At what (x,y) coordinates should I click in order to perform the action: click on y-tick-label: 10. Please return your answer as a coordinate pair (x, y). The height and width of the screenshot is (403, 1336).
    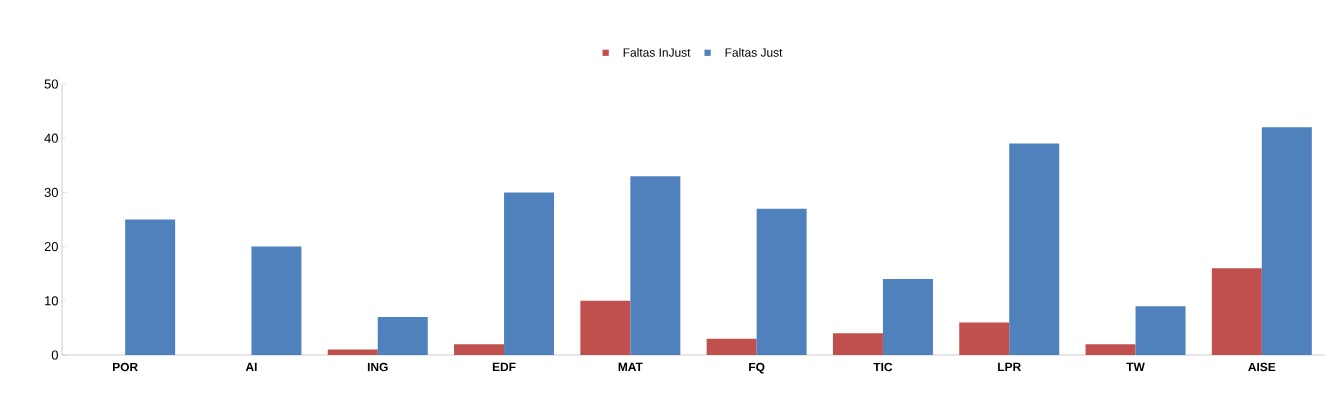
    Looking at the image, I should click on (51, 301).